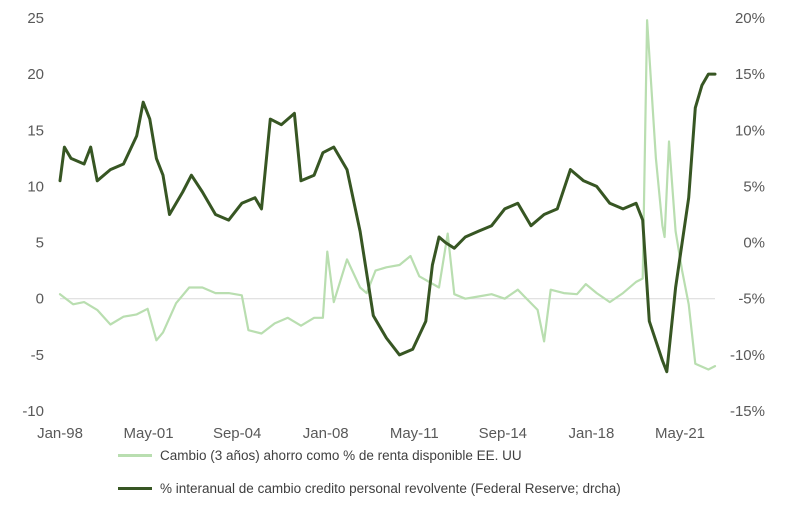 This screenshot has width=807, height=509. Describe the element at coordinates (750, 18) in the screenshot. I see `y-right-tick-label: 20%` at that location.